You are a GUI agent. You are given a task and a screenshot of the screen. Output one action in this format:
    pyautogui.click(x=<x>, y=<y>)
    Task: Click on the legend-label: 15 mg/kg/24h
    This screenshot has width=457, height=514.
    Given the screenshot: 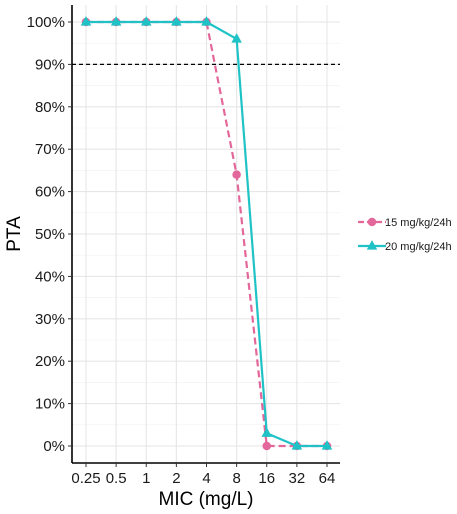 What is the action you would take?
    pyautogui.click(x=418, y=223)
    